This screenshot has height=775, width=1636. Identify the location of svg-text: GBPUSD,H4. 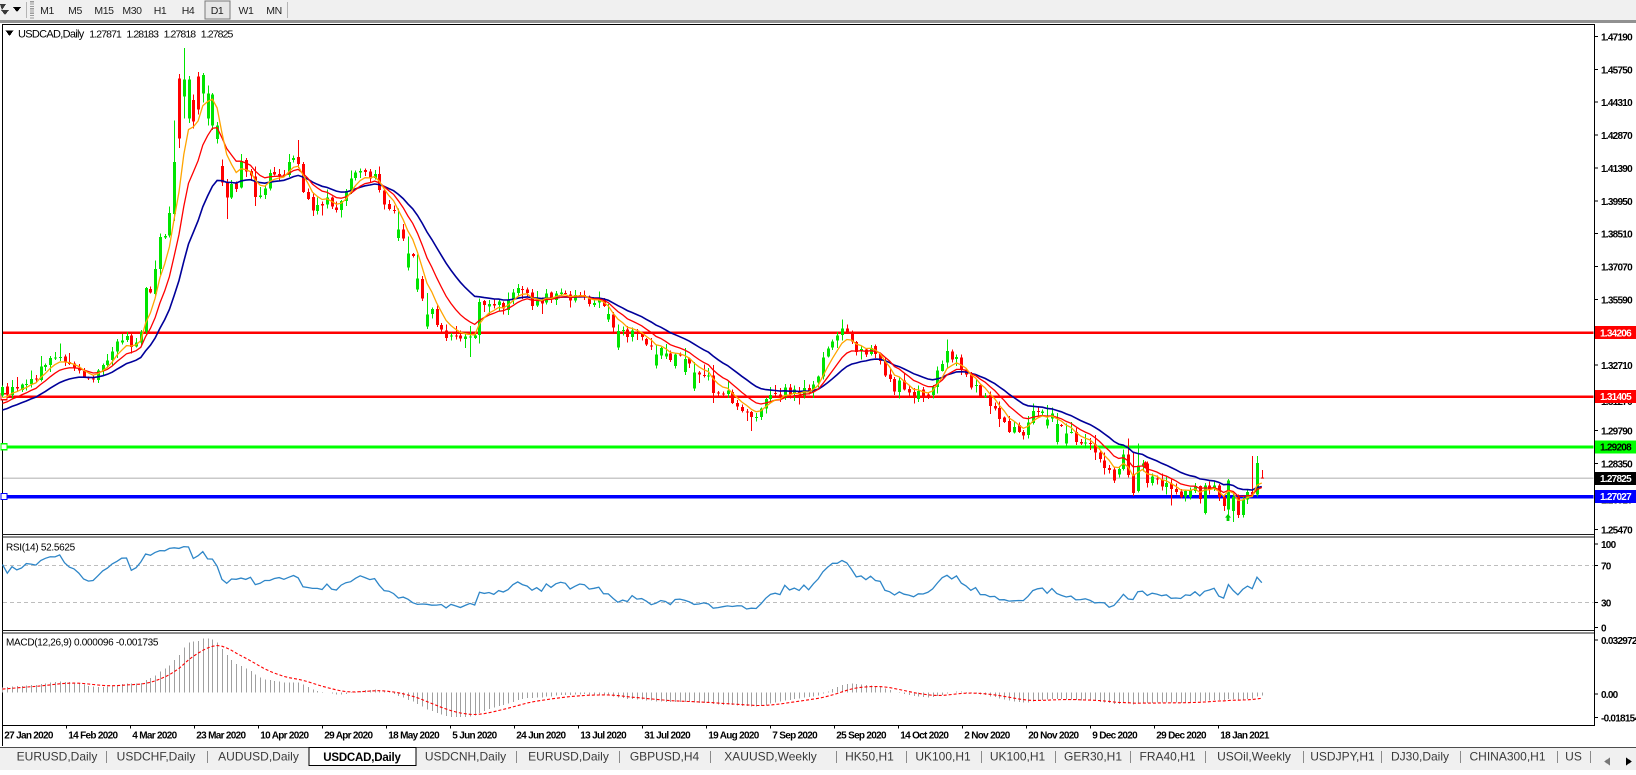
(665, 757).